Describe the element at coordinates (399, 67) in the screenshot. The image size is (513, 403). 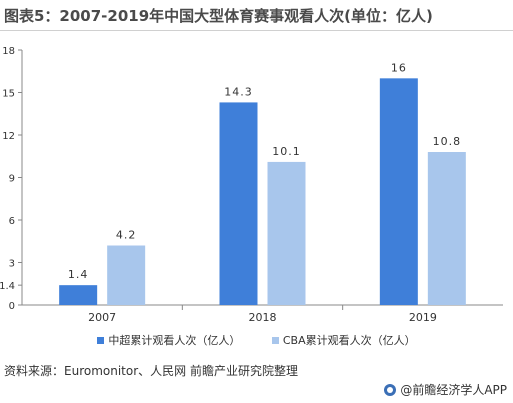
I see `data-label: 16` at that location.